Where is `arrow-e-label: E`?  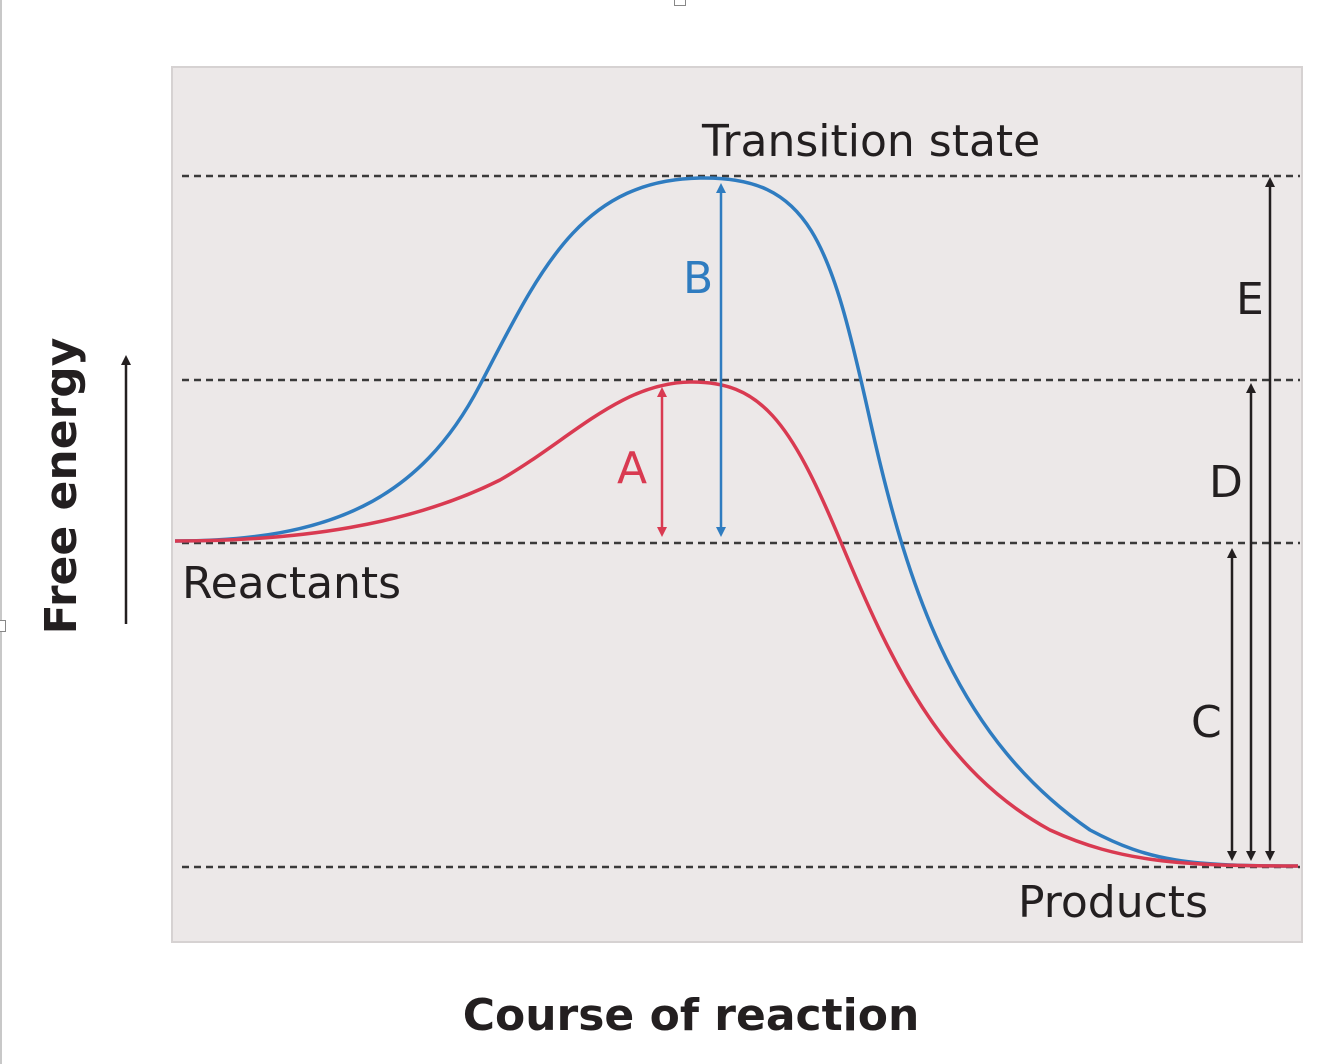 arrow-e-label: E is located at coordinates (1250, 299).